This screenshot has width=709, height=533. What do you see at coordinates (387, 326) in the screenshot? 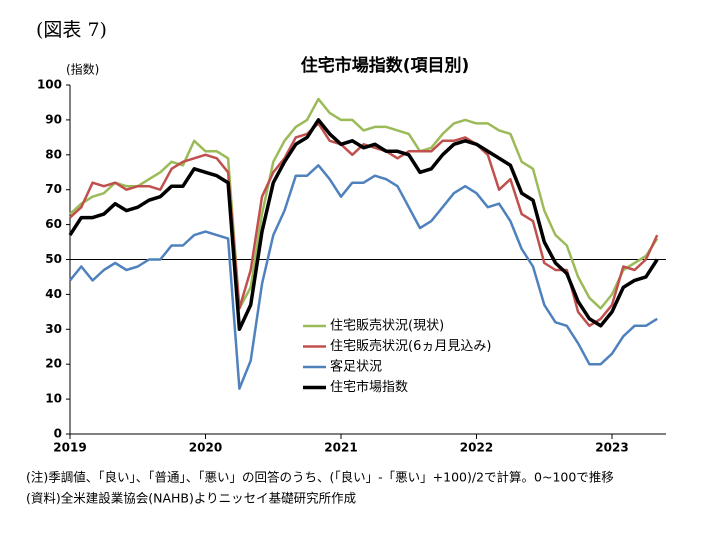
I see `legend-label: 住宅販売状況(現状)` at bounding box center [387, 326].